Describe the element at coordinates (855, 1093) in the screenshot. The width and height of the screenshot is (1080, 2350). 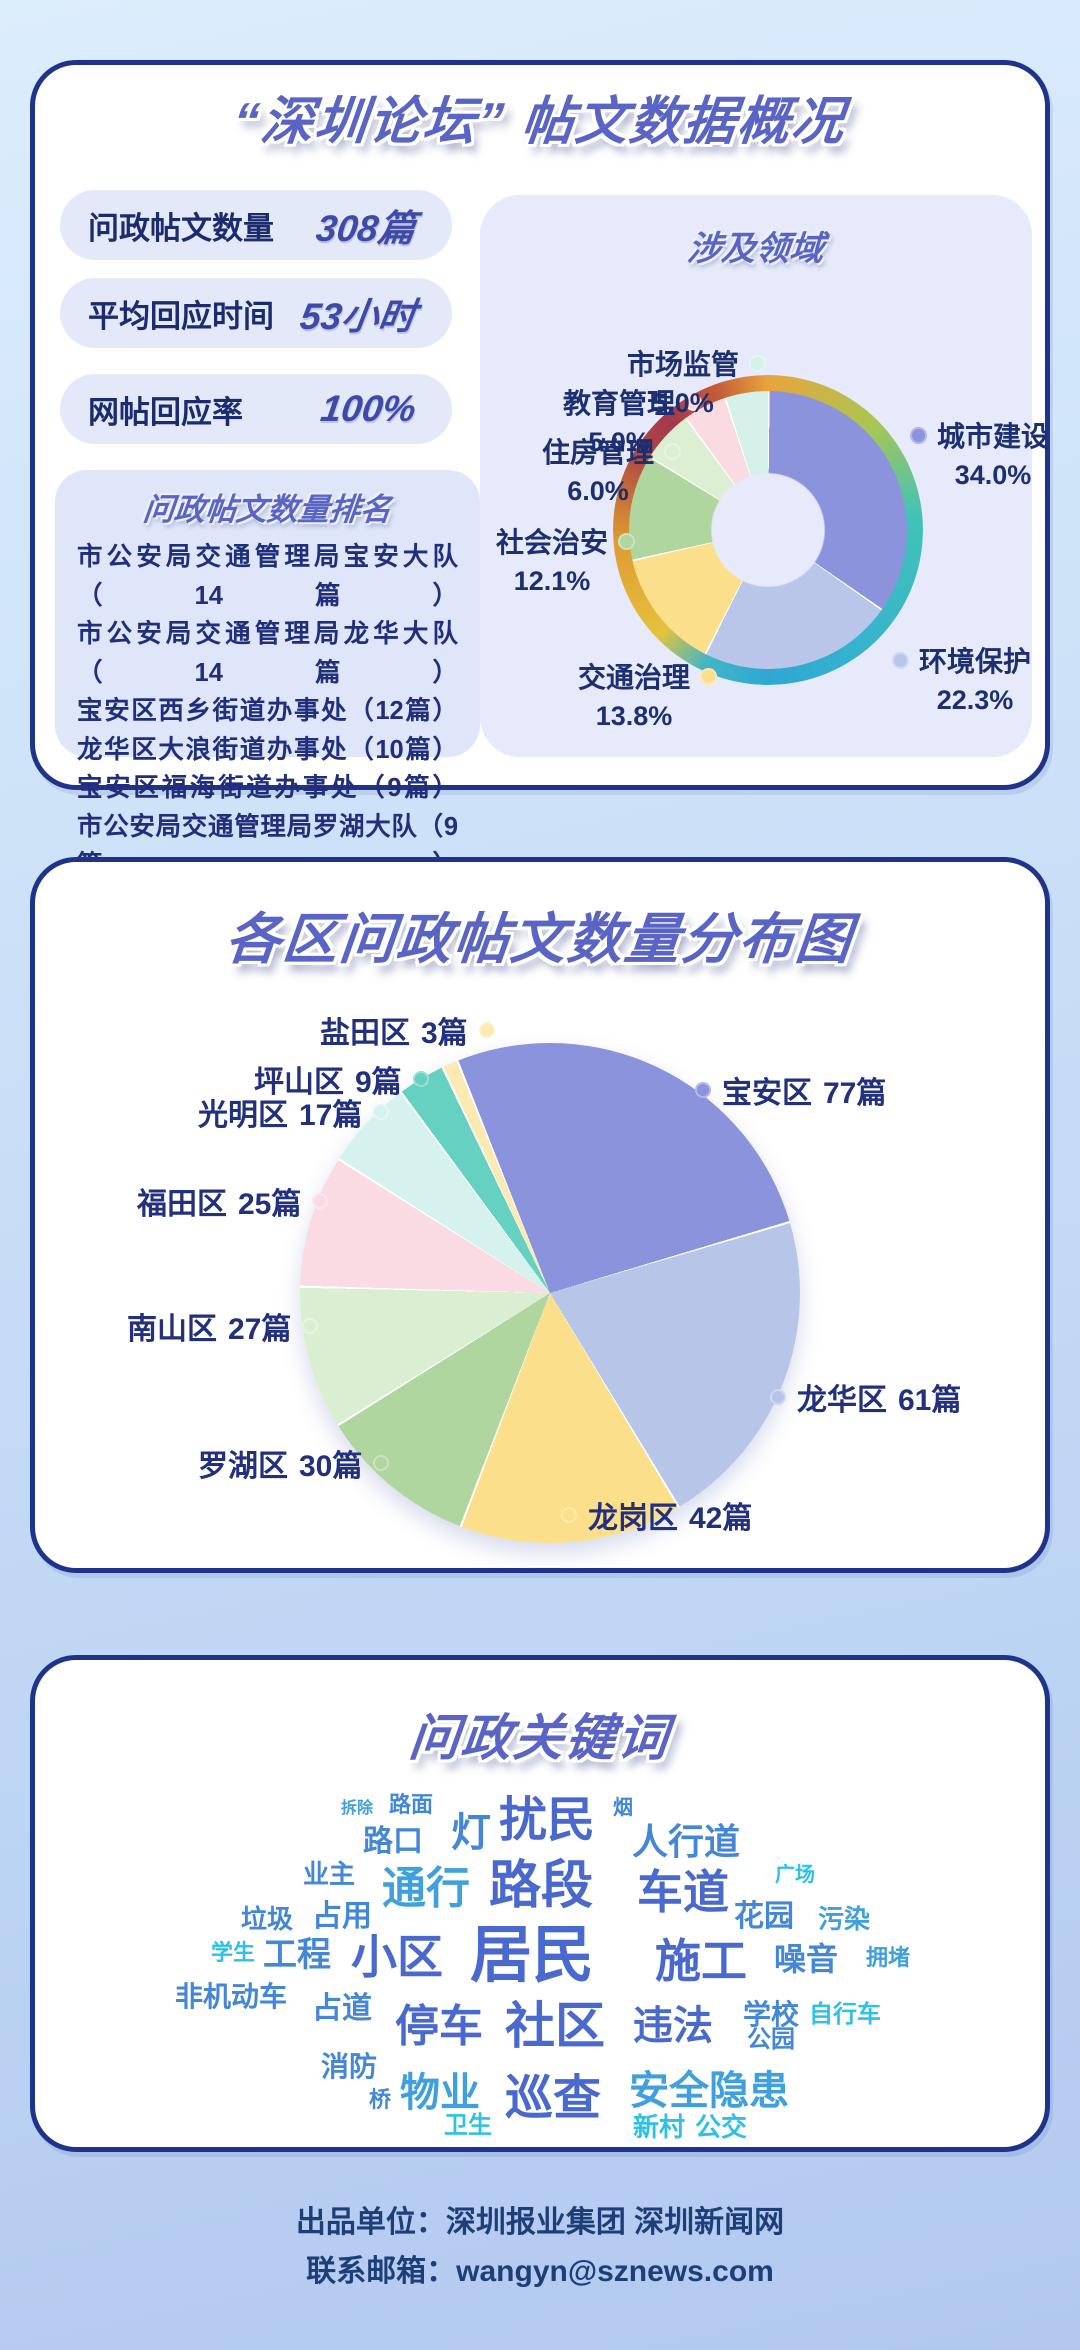
I see `pie-label-value: 77篇` at that location.